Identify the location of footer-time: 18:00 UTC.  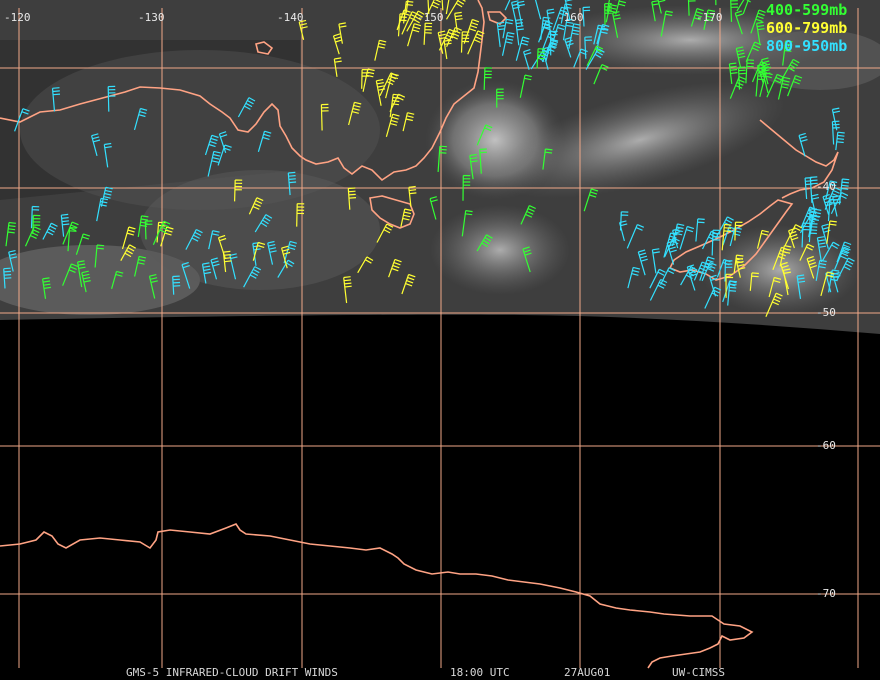
(480, 672).